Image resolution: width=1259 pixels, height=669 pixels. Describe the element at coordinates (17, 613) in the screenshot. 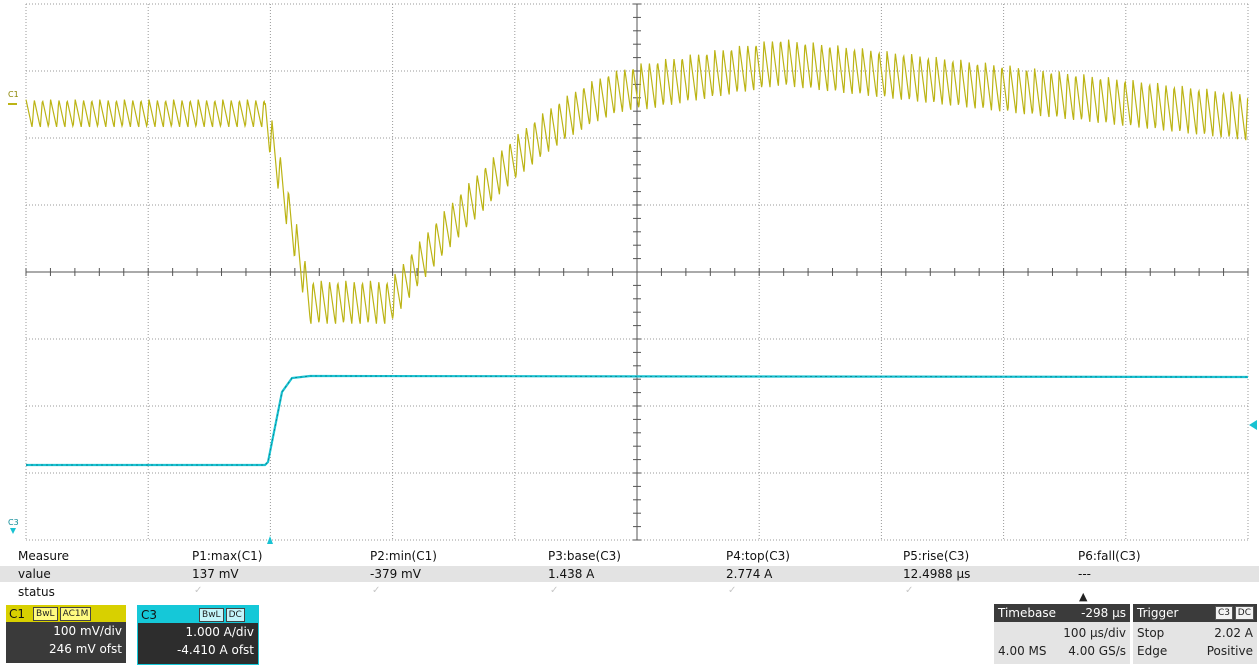

I see `channel-1-name: C1` at that location.